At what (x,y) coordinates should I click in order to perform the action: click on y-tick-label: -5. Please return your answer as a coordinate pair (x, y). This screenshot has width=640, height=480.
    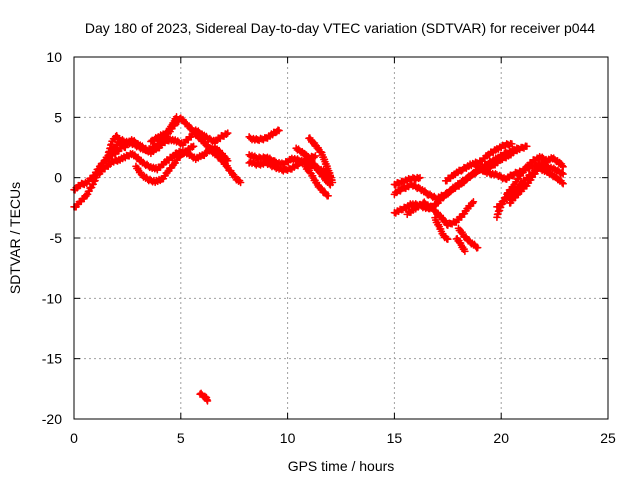
    Looking at the image, I should click on (56, 238).